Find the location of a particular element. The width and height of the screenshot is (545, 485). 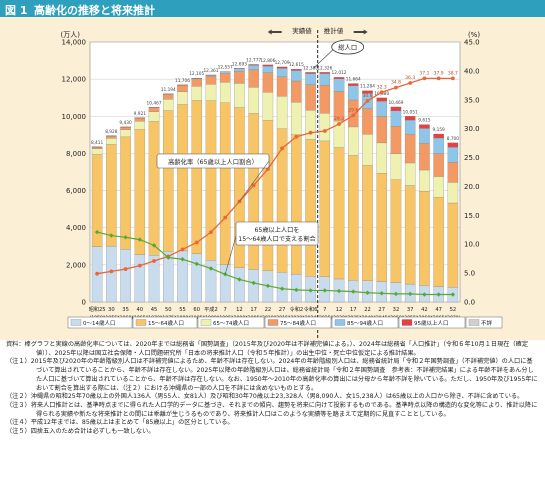

x-tick-era: 40 is located at coordinates (140, 310).